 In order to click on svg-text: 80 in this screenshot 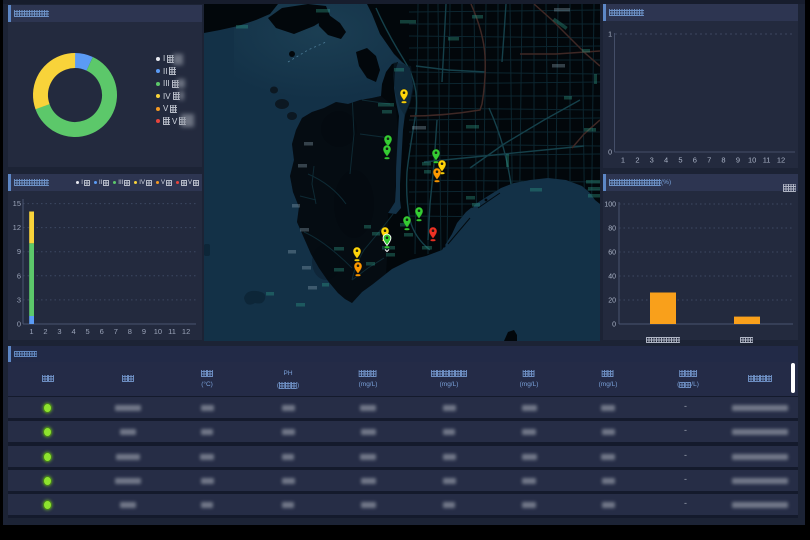, I will do `click(612, 229)`.